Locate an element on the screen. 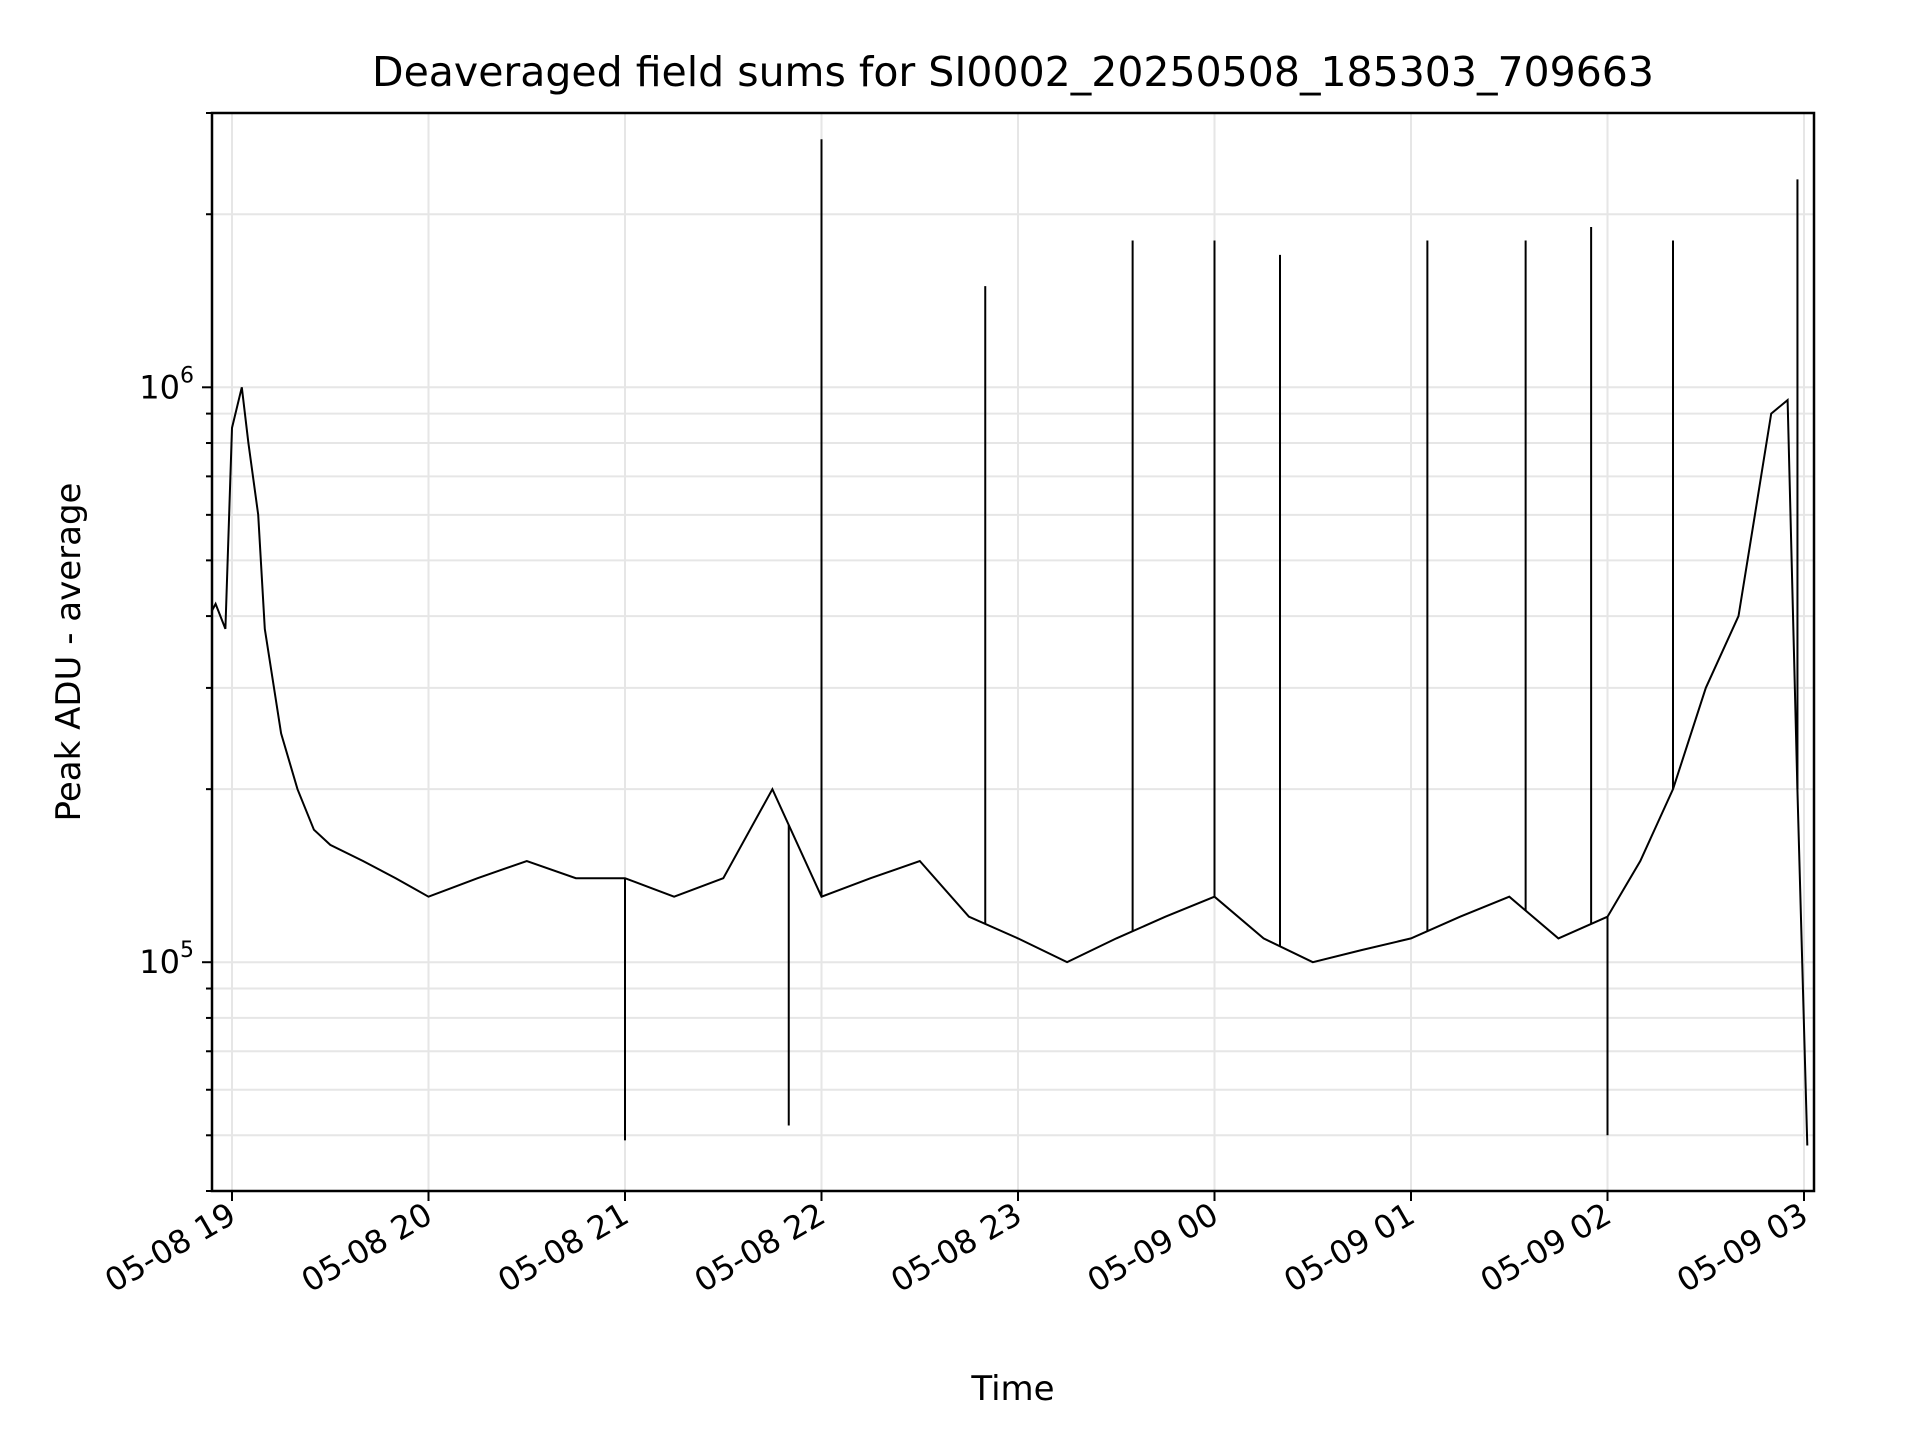  x-tick-label: 05-08 19 is located at coordinates (170, 1247).